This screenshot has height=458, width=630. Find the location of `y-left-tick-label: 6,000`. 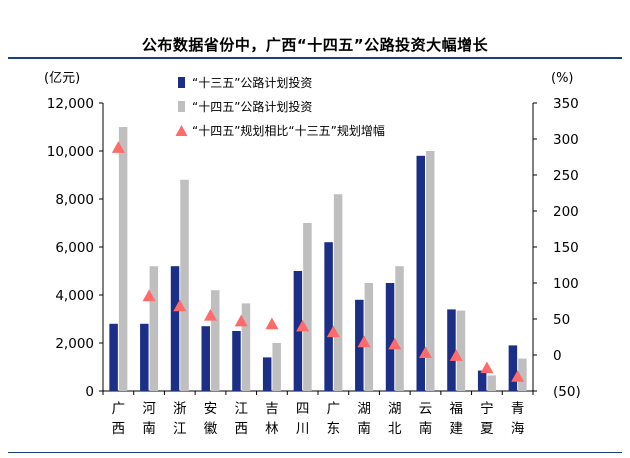

y-left-tick-label: 6,000 is located at coordinates (74, 248).